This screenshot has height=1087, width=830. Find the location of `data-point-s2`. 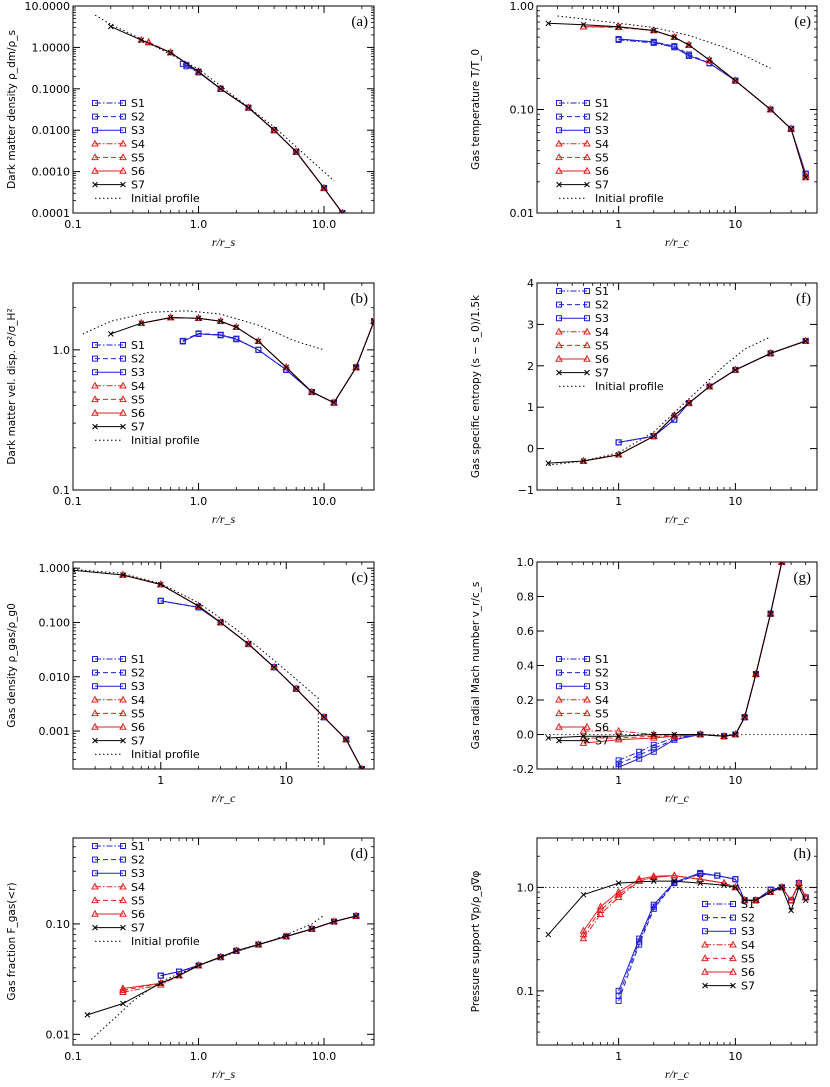

data-point-s2 is located at coordinates (639, 755).